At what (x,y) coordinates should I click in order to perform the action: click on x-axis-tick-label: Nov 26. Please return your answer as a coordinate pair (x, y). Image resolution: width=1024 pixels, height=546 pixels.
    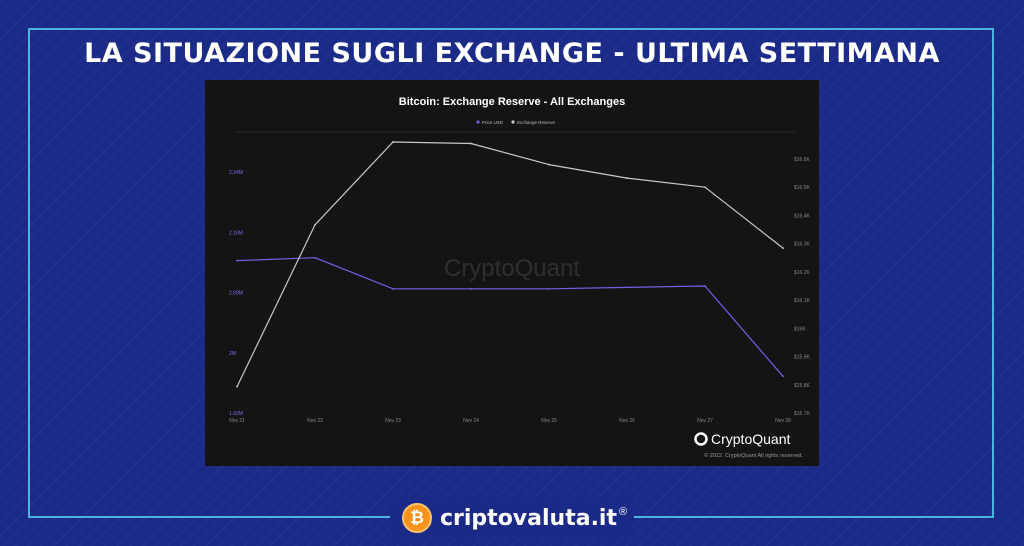
    Looking at the image, I should click on (627, 421).